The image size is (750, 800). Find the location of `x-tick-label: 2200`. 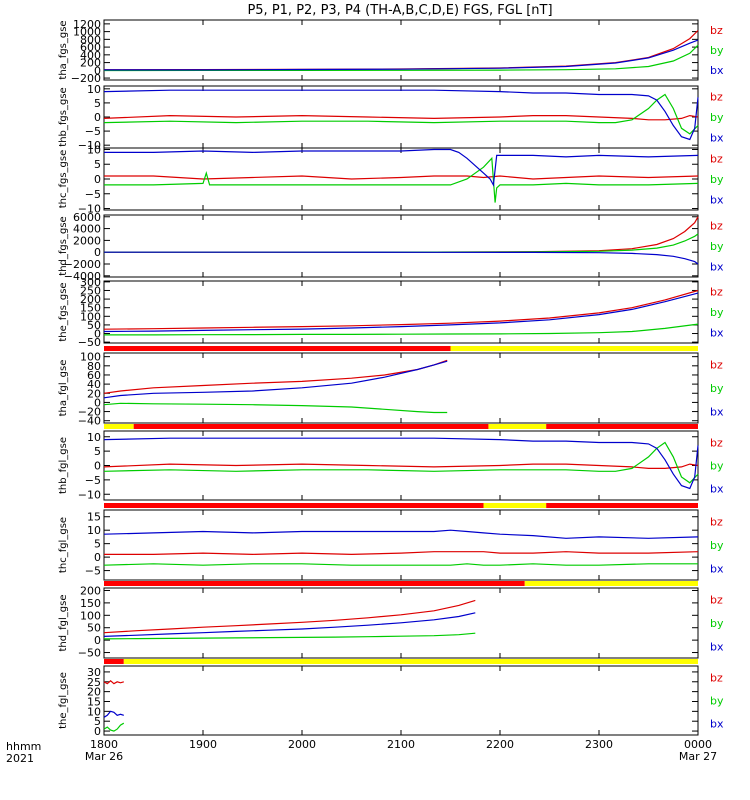

x-tick-label: 2200 is located at coordinates (500, 744).